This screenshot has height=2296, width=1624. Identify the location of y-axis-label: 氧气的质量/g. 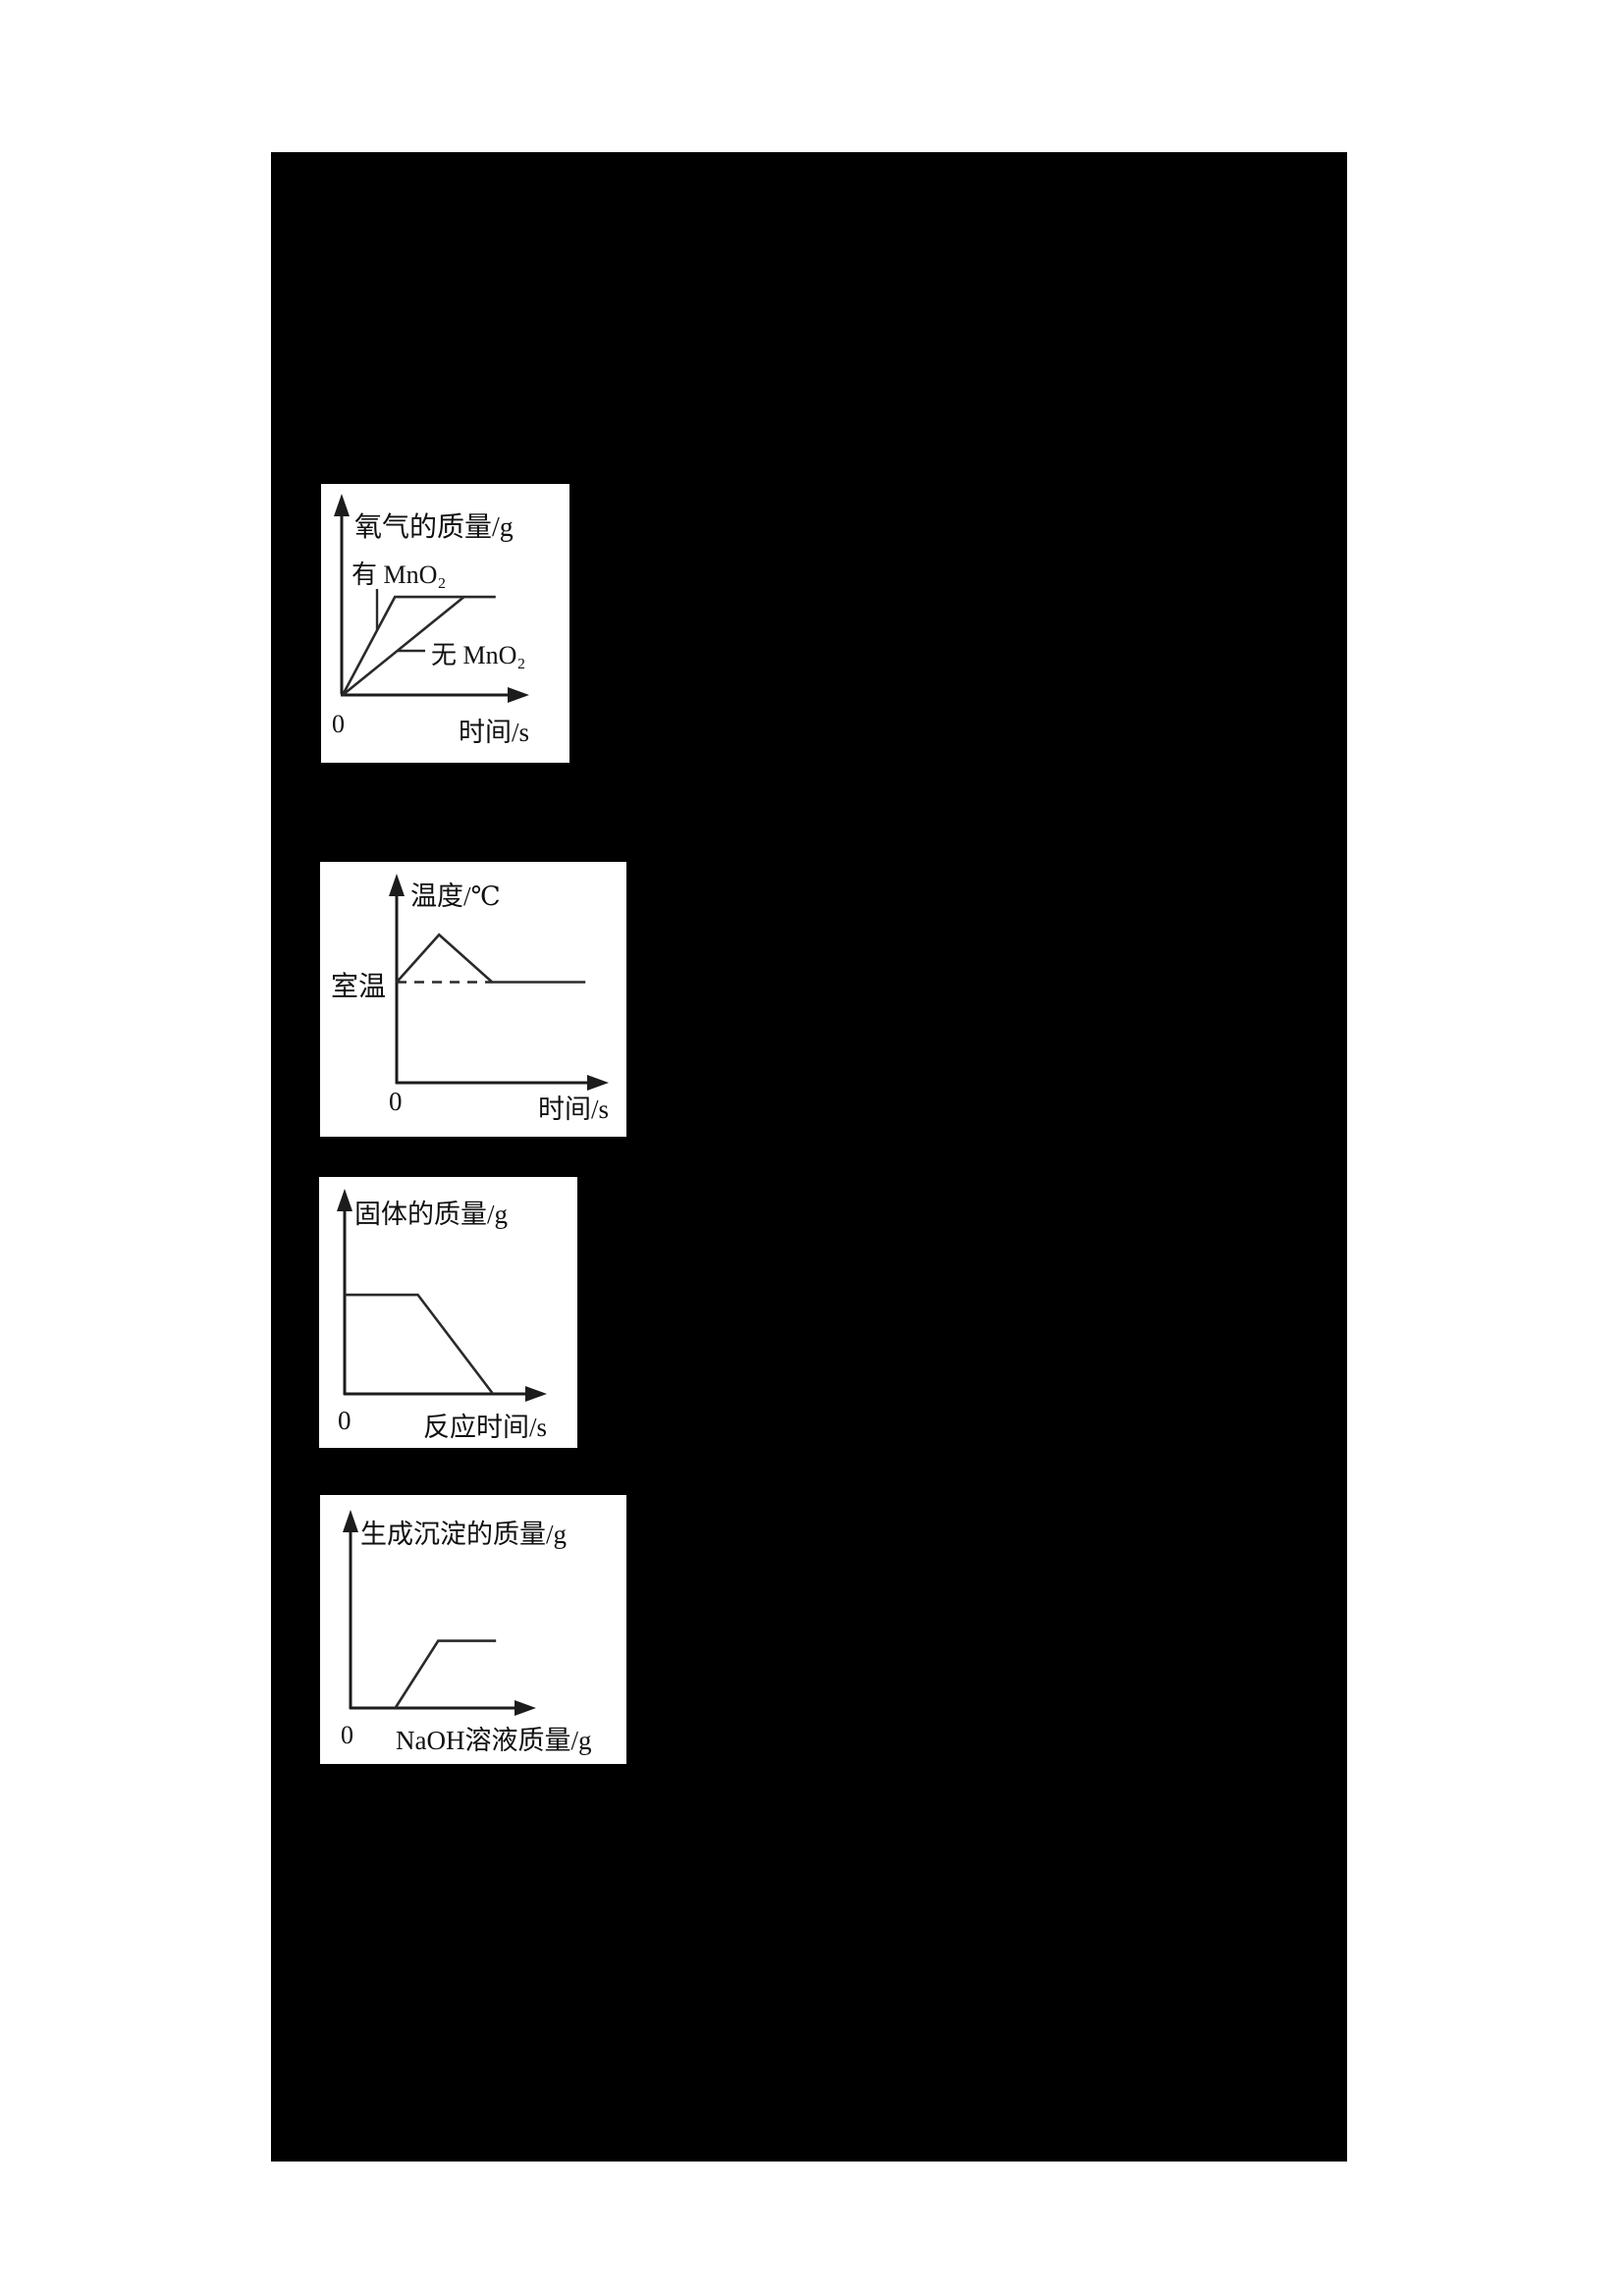
(434, 527).